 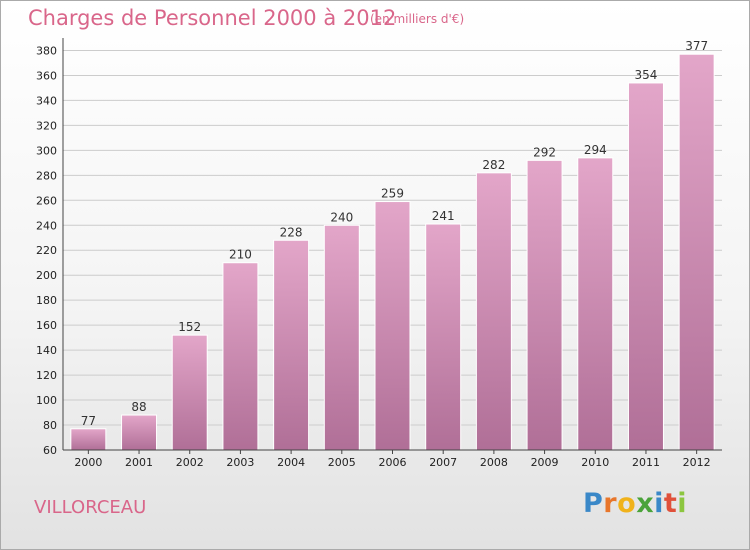 I want to click on bar-value-label: 241, so click(x=443, y=216).